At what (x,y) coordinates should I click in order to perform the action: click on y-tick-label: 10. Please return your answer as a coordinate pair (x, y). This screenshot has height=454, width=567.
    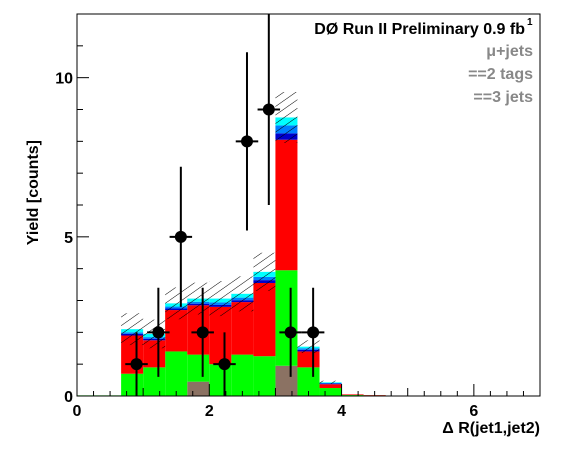
    Looking at the image, I should click on (64, 79).